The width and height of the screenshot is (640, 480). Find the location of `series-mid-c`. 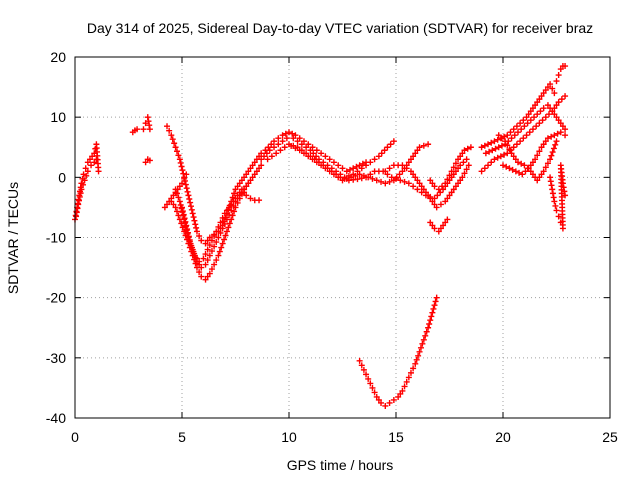

series-mid-c is located at coordinates (348, 164).